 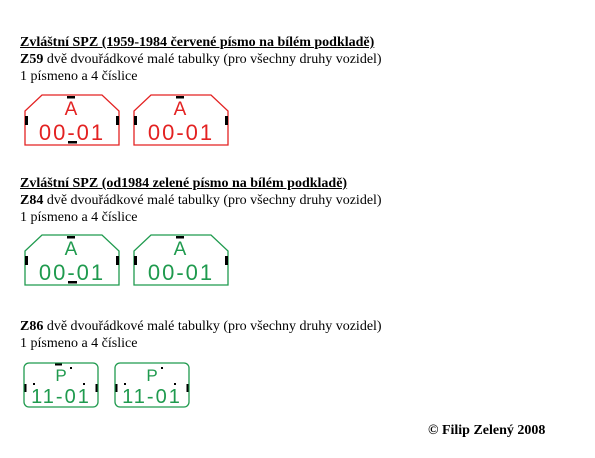 I want to click on plate-z59-1: A 00-01, so click(x=72, y=120).